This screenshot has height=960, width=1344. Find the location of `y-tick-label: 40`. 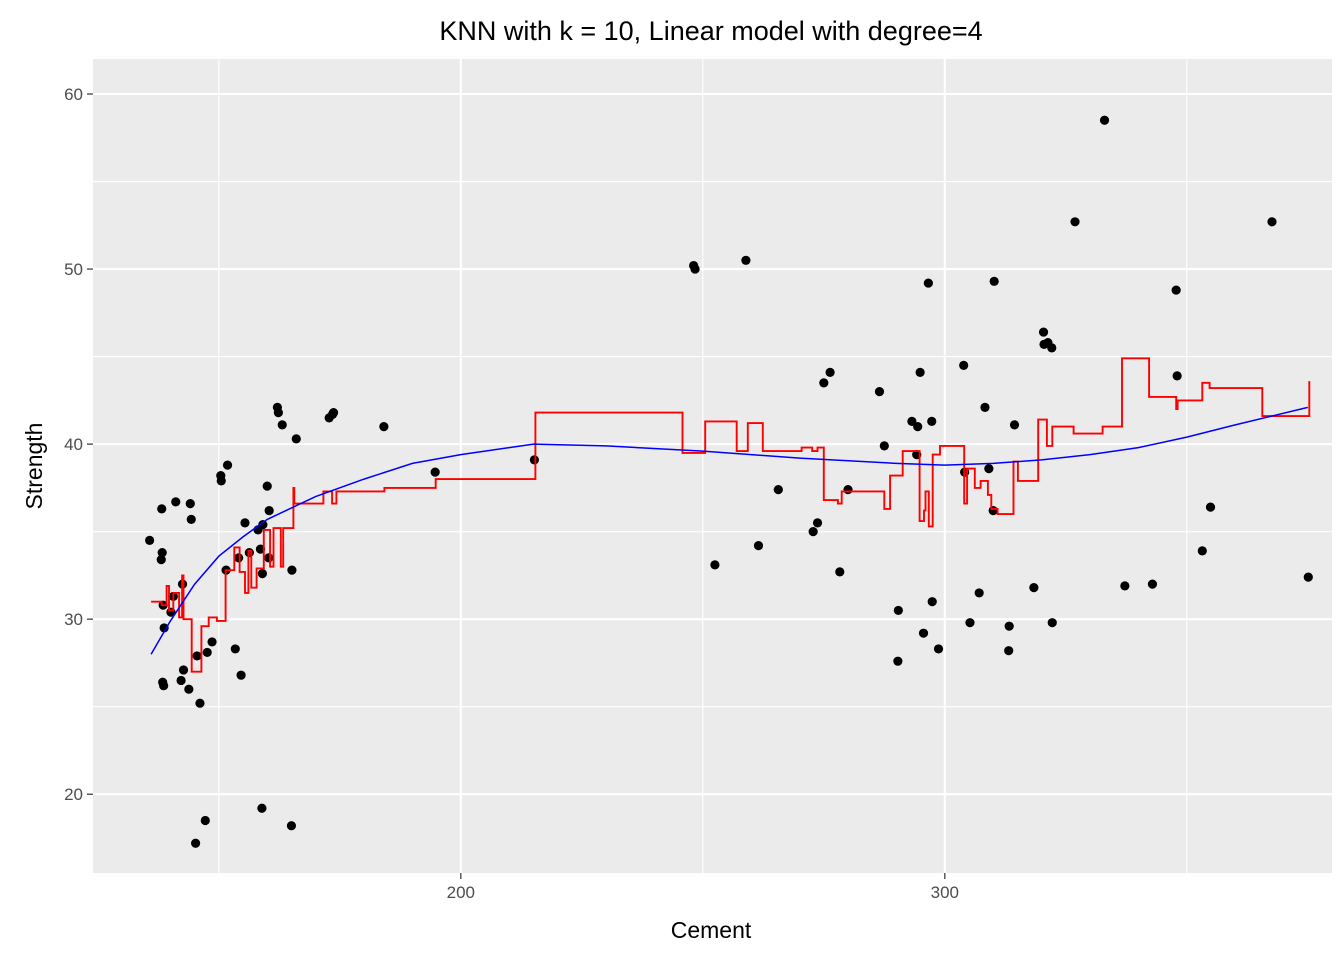

y-tick-label: 40 is located at coordinates (73, 444).